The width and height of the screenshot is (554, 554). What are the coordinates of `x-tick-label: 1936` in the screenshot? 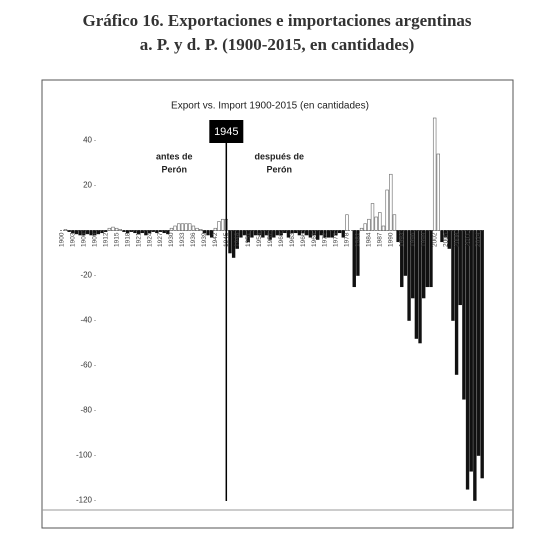 It's located at (193, 239).